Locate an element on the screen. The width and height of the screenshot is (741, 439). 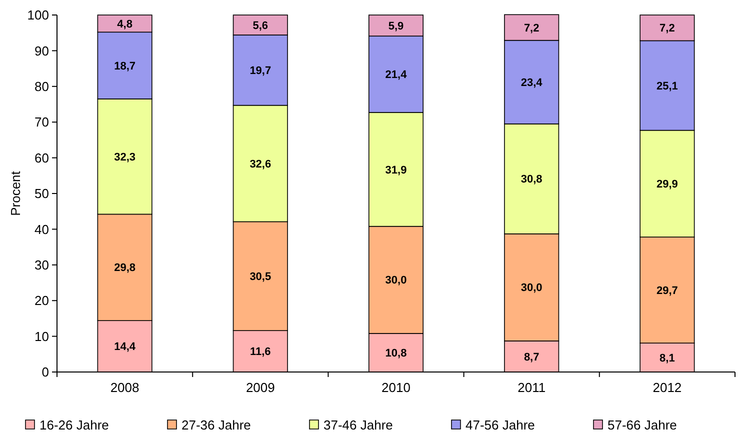
data-label: 4,8 is located at coordinates (124, 24).